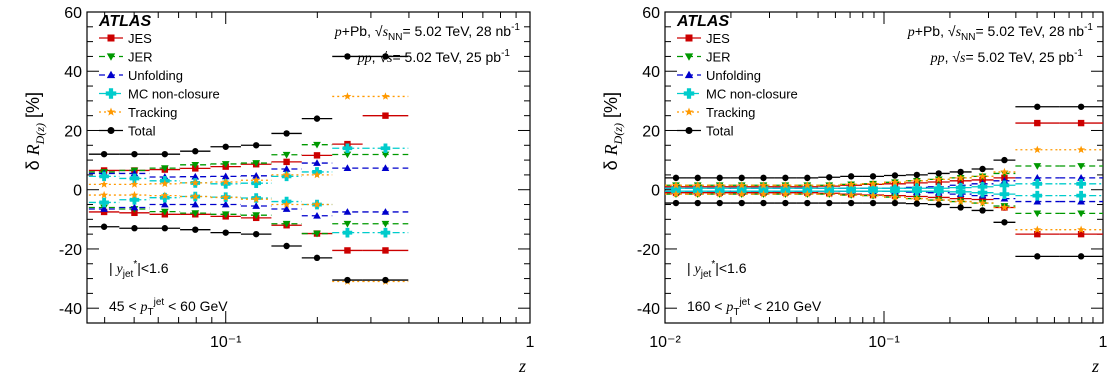  I want to click on series-mc-non-closure, so click(248, 190).